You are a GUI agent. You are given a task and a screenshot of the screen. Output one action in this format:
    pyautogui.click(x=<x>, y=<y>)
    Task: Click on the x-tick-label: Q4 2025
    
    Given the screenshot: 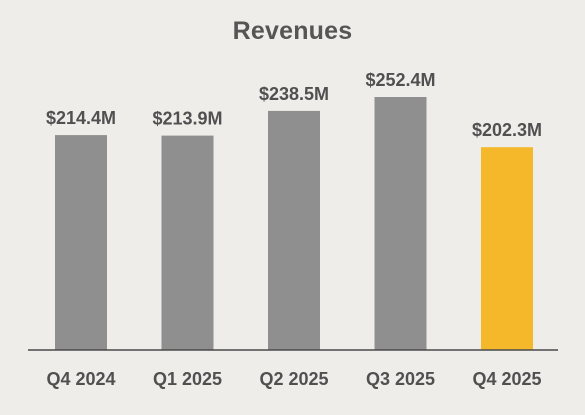 What is the action you would take?
    pyautogui.click(x=506, y=379)
    